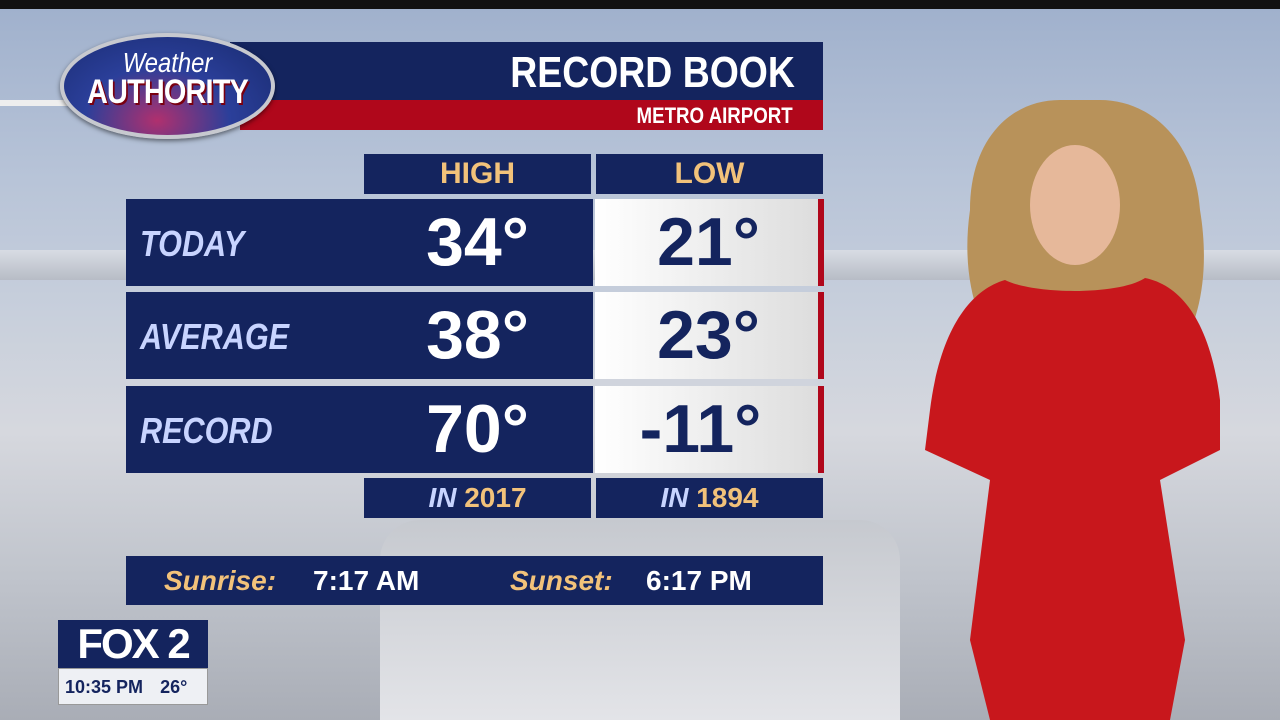  Describe the element at coordinates (699, 580) in the screenshot. I see `sunset-time: 6:17 PM` at that location.